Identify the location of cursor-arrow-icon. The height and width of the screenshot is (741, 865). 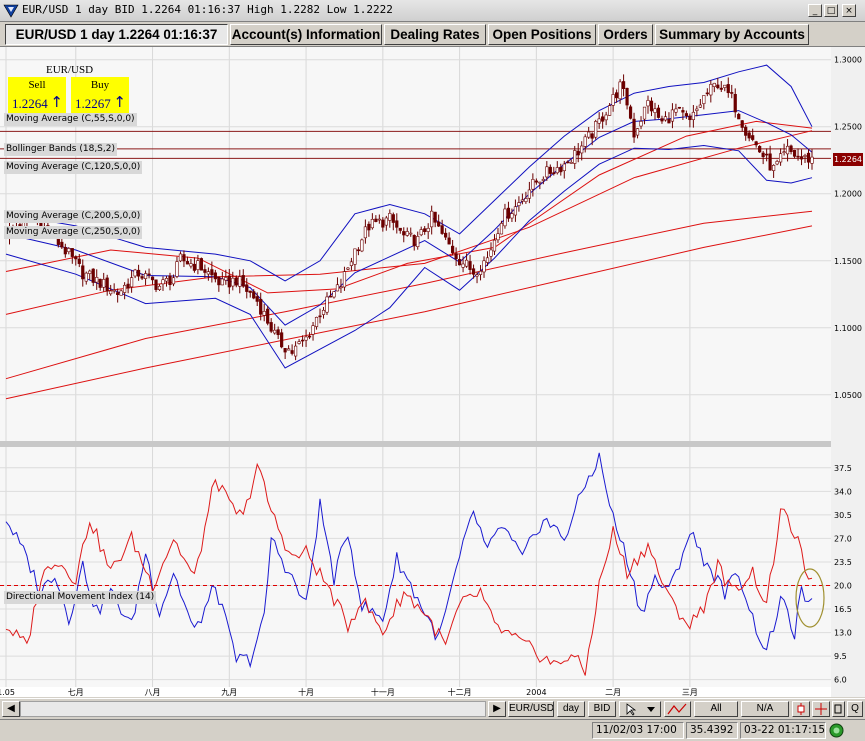
(640, 709).